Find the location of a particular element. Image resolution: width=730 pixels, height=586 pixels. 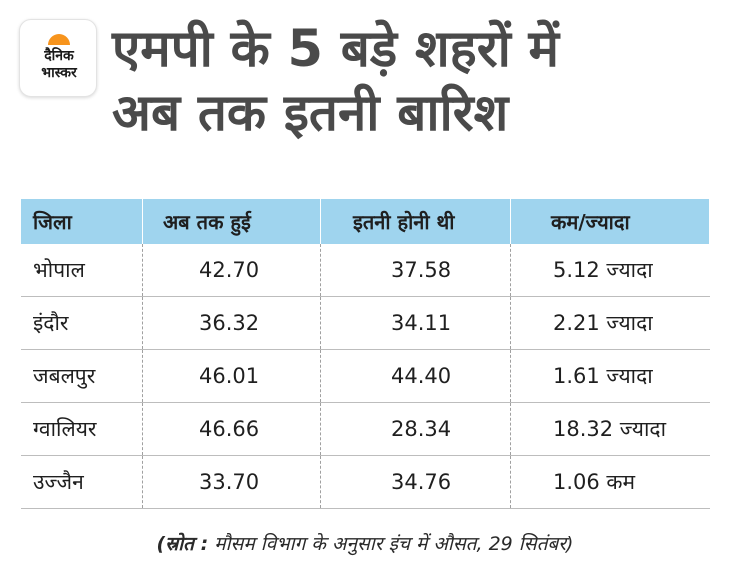

logo-line2: भास्कर is located at coordinates (59, 73).